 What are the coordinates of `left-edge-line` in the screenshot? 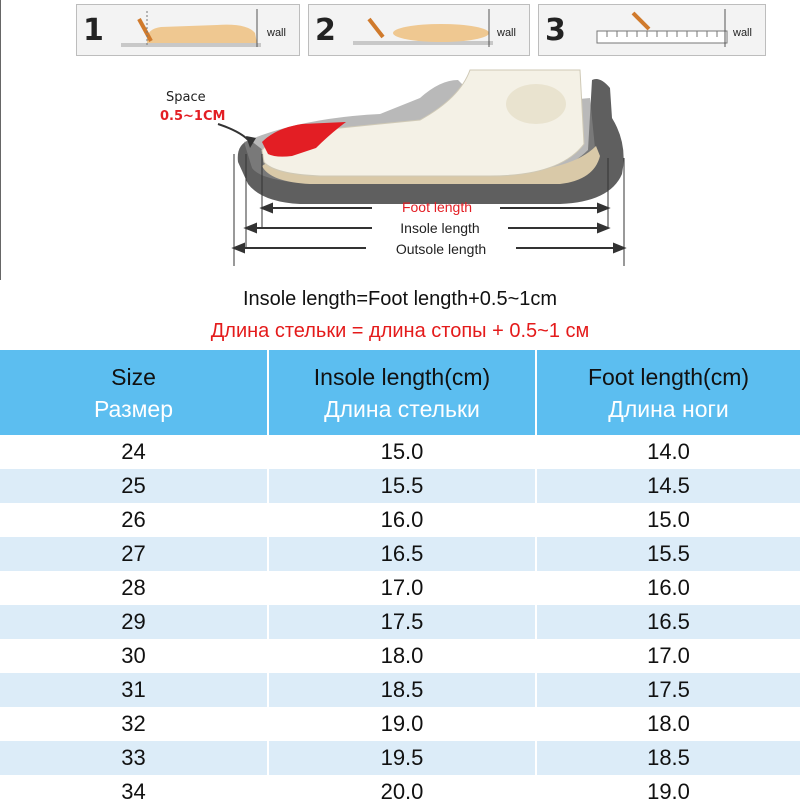 It's located at (0, 140).